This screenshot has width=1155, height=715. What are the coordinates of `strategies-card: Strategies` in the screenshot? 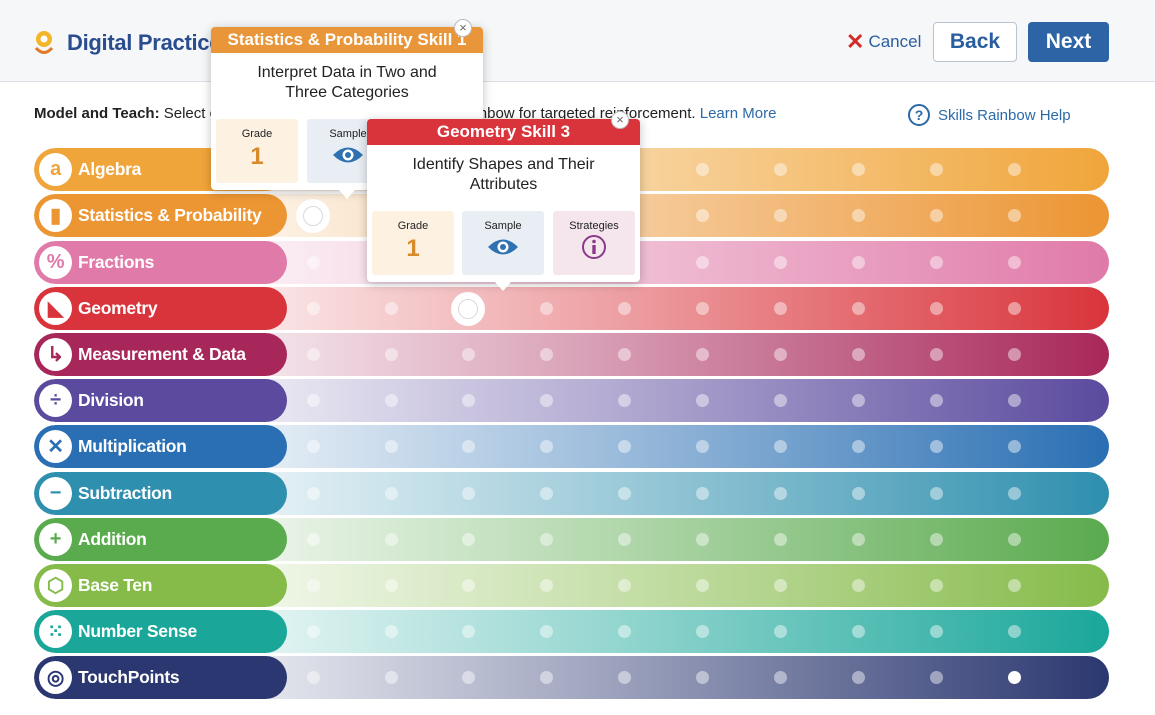 It's located at (594, 243).